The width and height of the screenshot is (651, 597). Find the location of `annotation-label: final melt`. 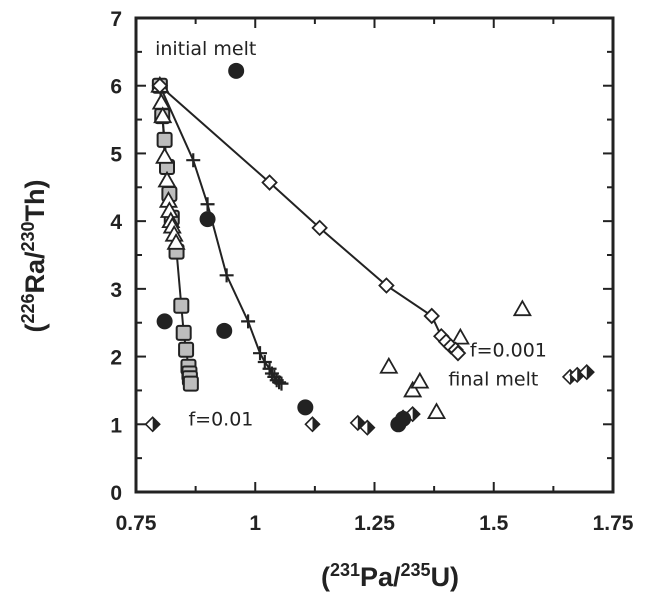

annotation-label: final melt is located at coordinates (493, 380).